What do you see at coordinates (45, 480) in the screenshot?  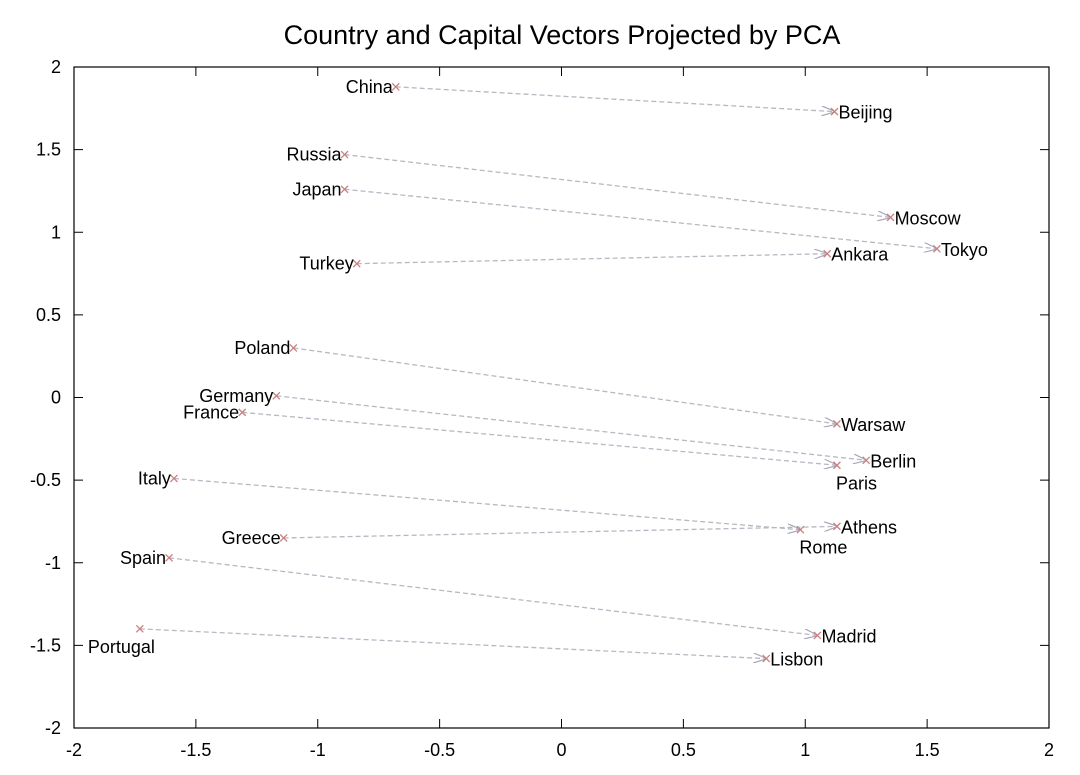 I see `y-tick-label: -0.5` at bounding box center [45, 480].